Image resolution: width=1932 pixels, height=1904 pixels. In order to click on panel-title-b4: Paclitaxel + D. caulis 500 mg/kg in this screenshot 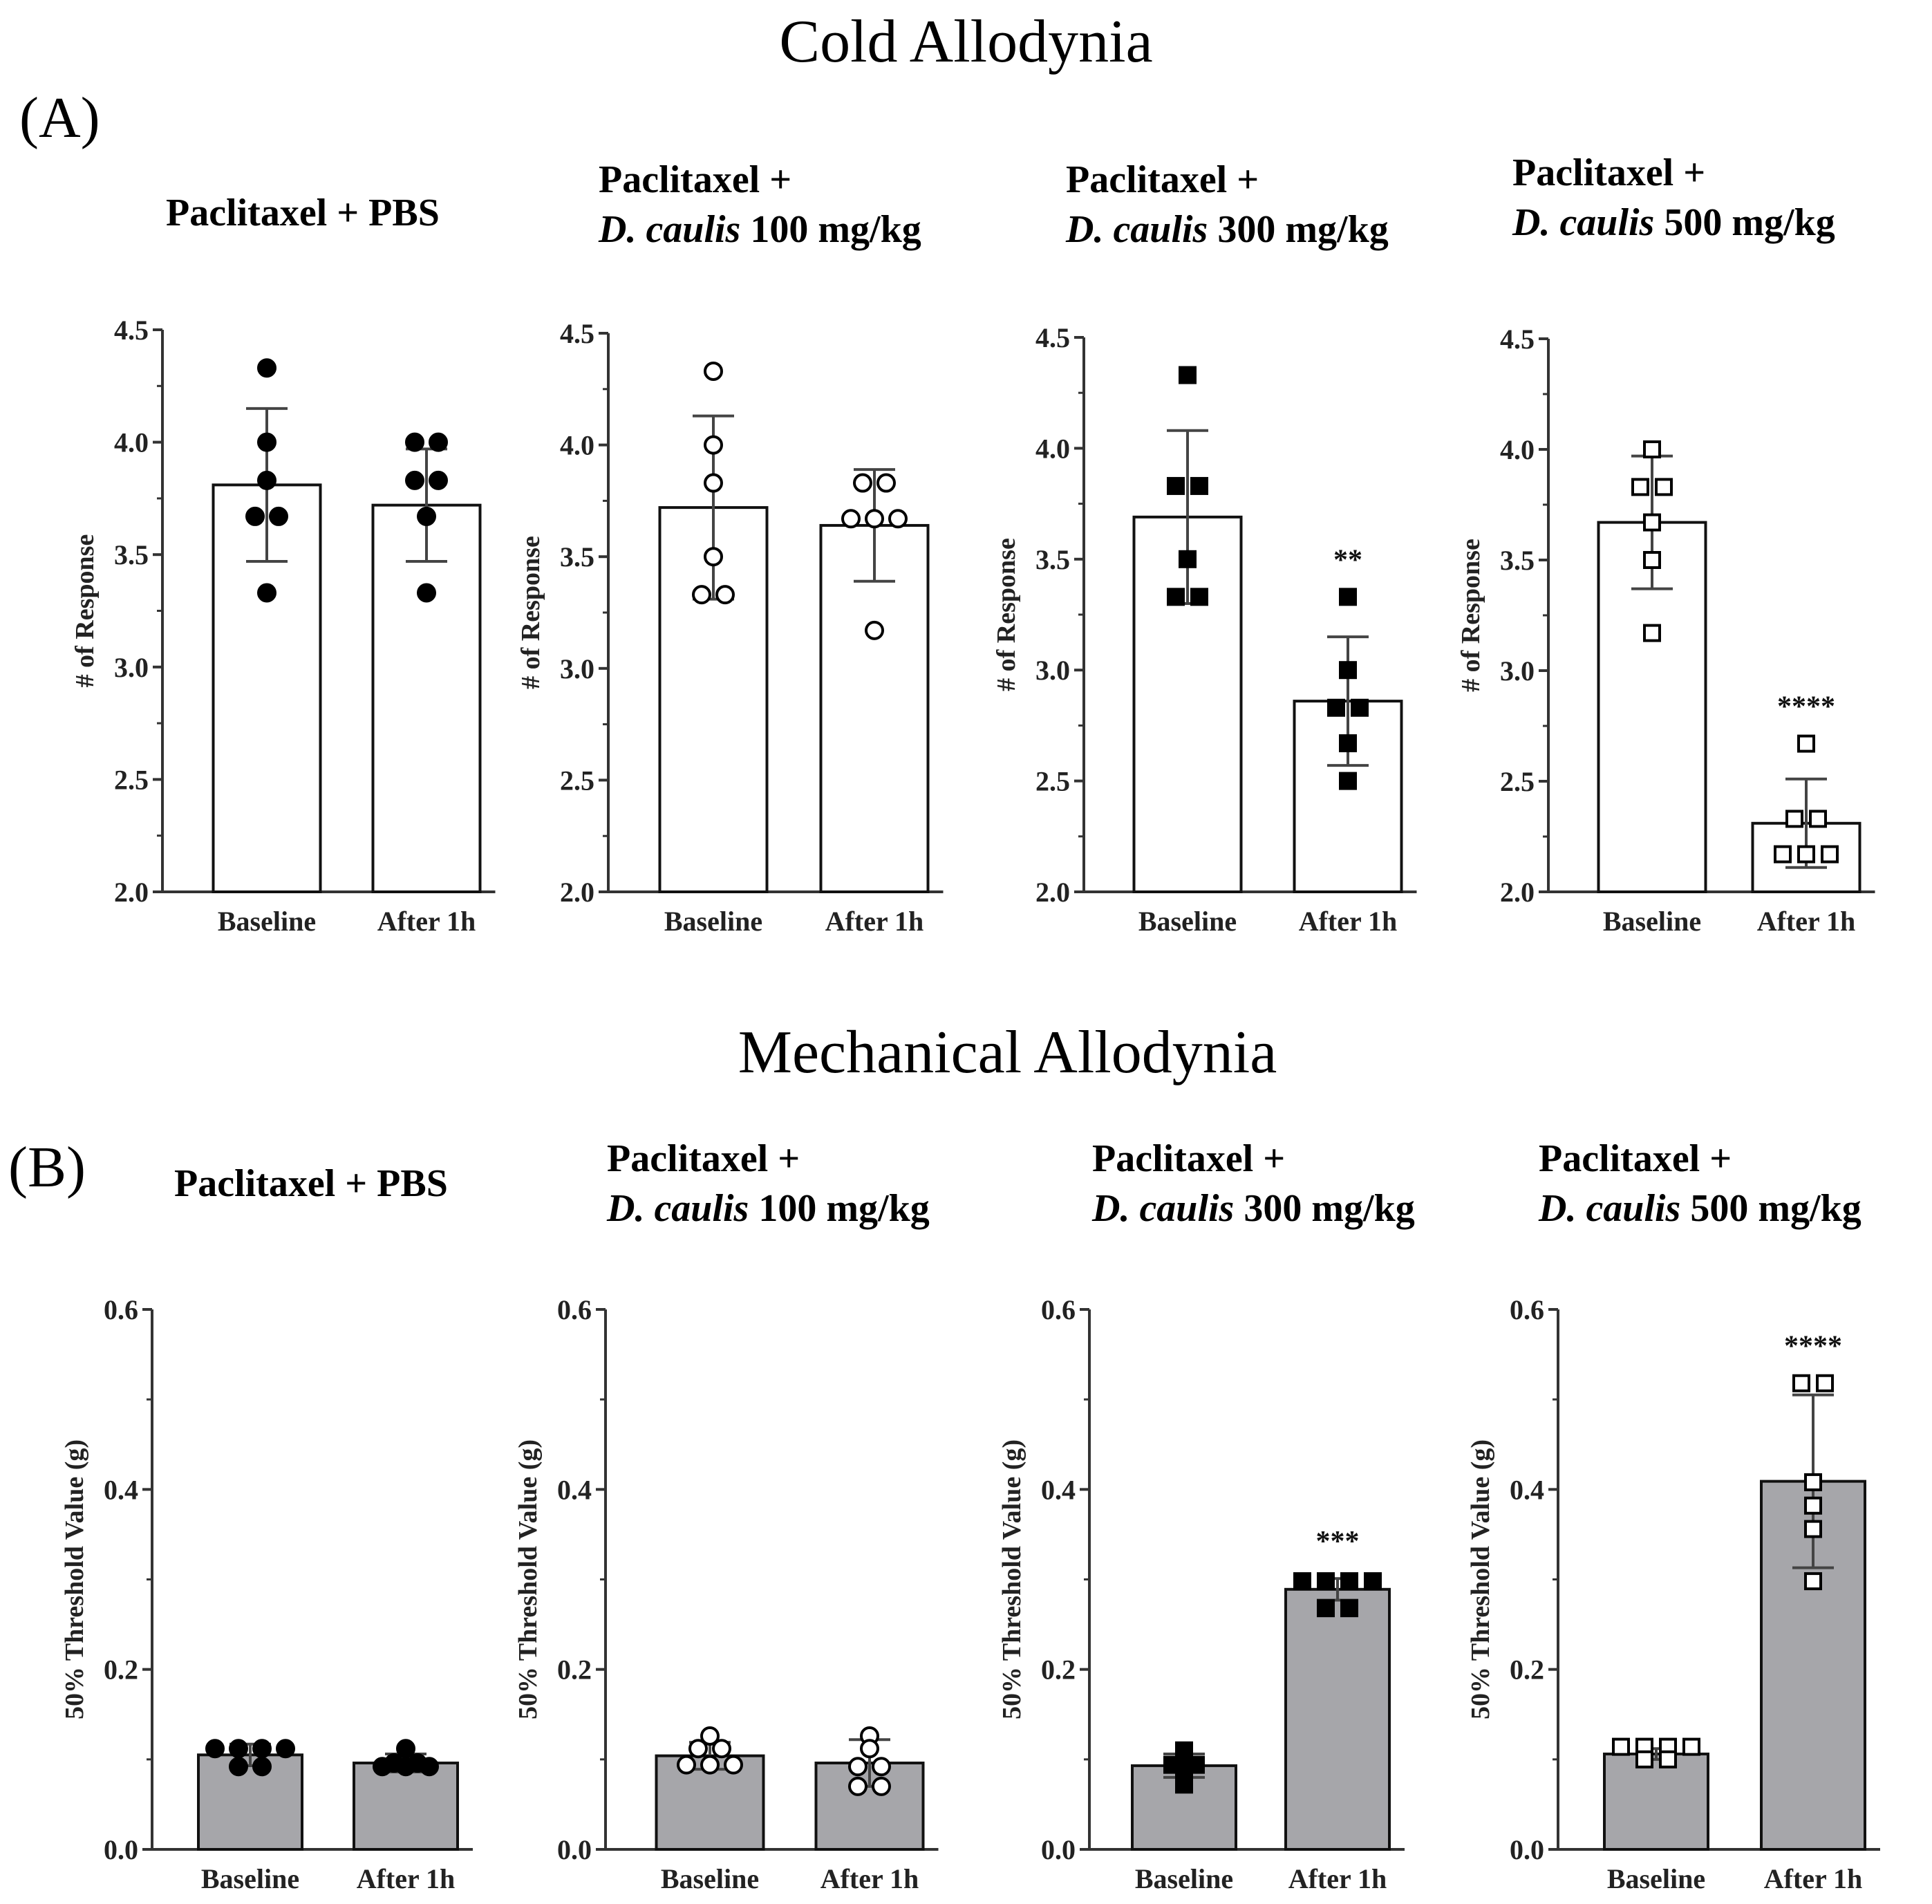, I will do `click(1700, 1183)`.